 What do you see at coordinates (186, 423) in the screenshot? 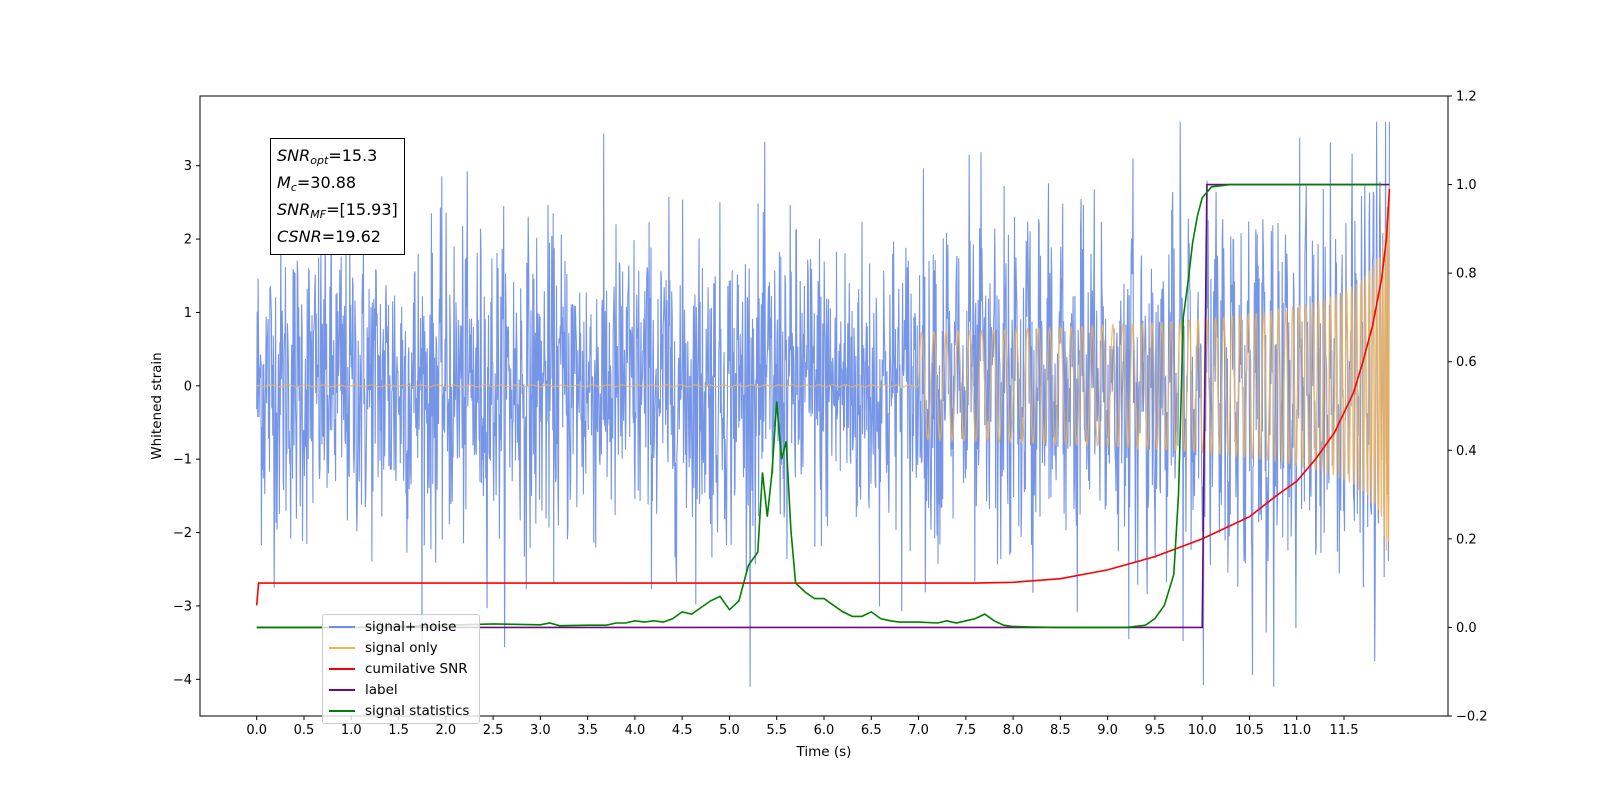
I see `y-axis-left-ticks: 3 2 1 0 −1 −2 −3 −4` at bounding box center [186, 423].